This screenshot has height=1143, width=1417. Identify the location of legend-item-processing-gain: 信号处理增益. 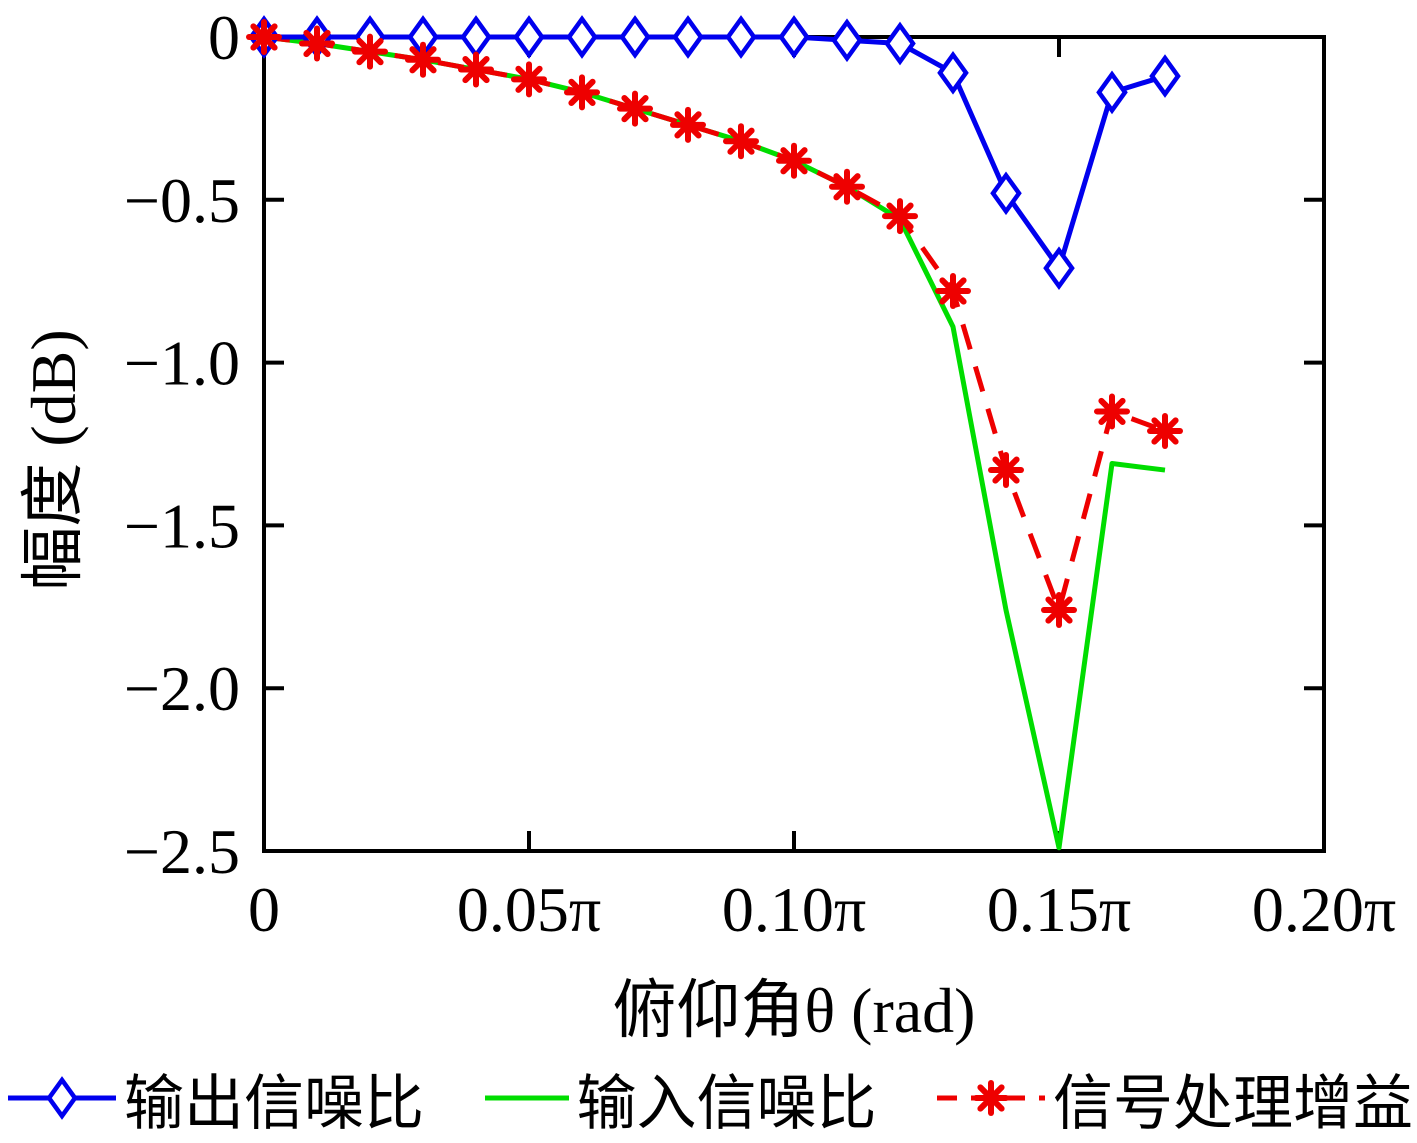
(1173, 1098).